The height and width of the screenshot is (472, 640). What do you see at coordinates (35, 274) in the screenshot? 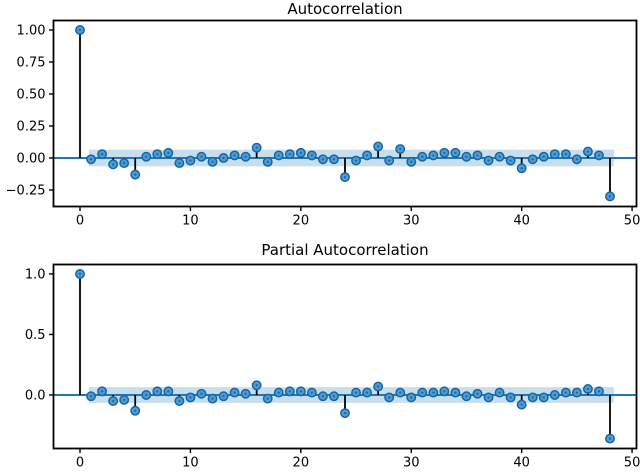
I see `y-tick-label: 1.0` at bounding box center [35, 274].